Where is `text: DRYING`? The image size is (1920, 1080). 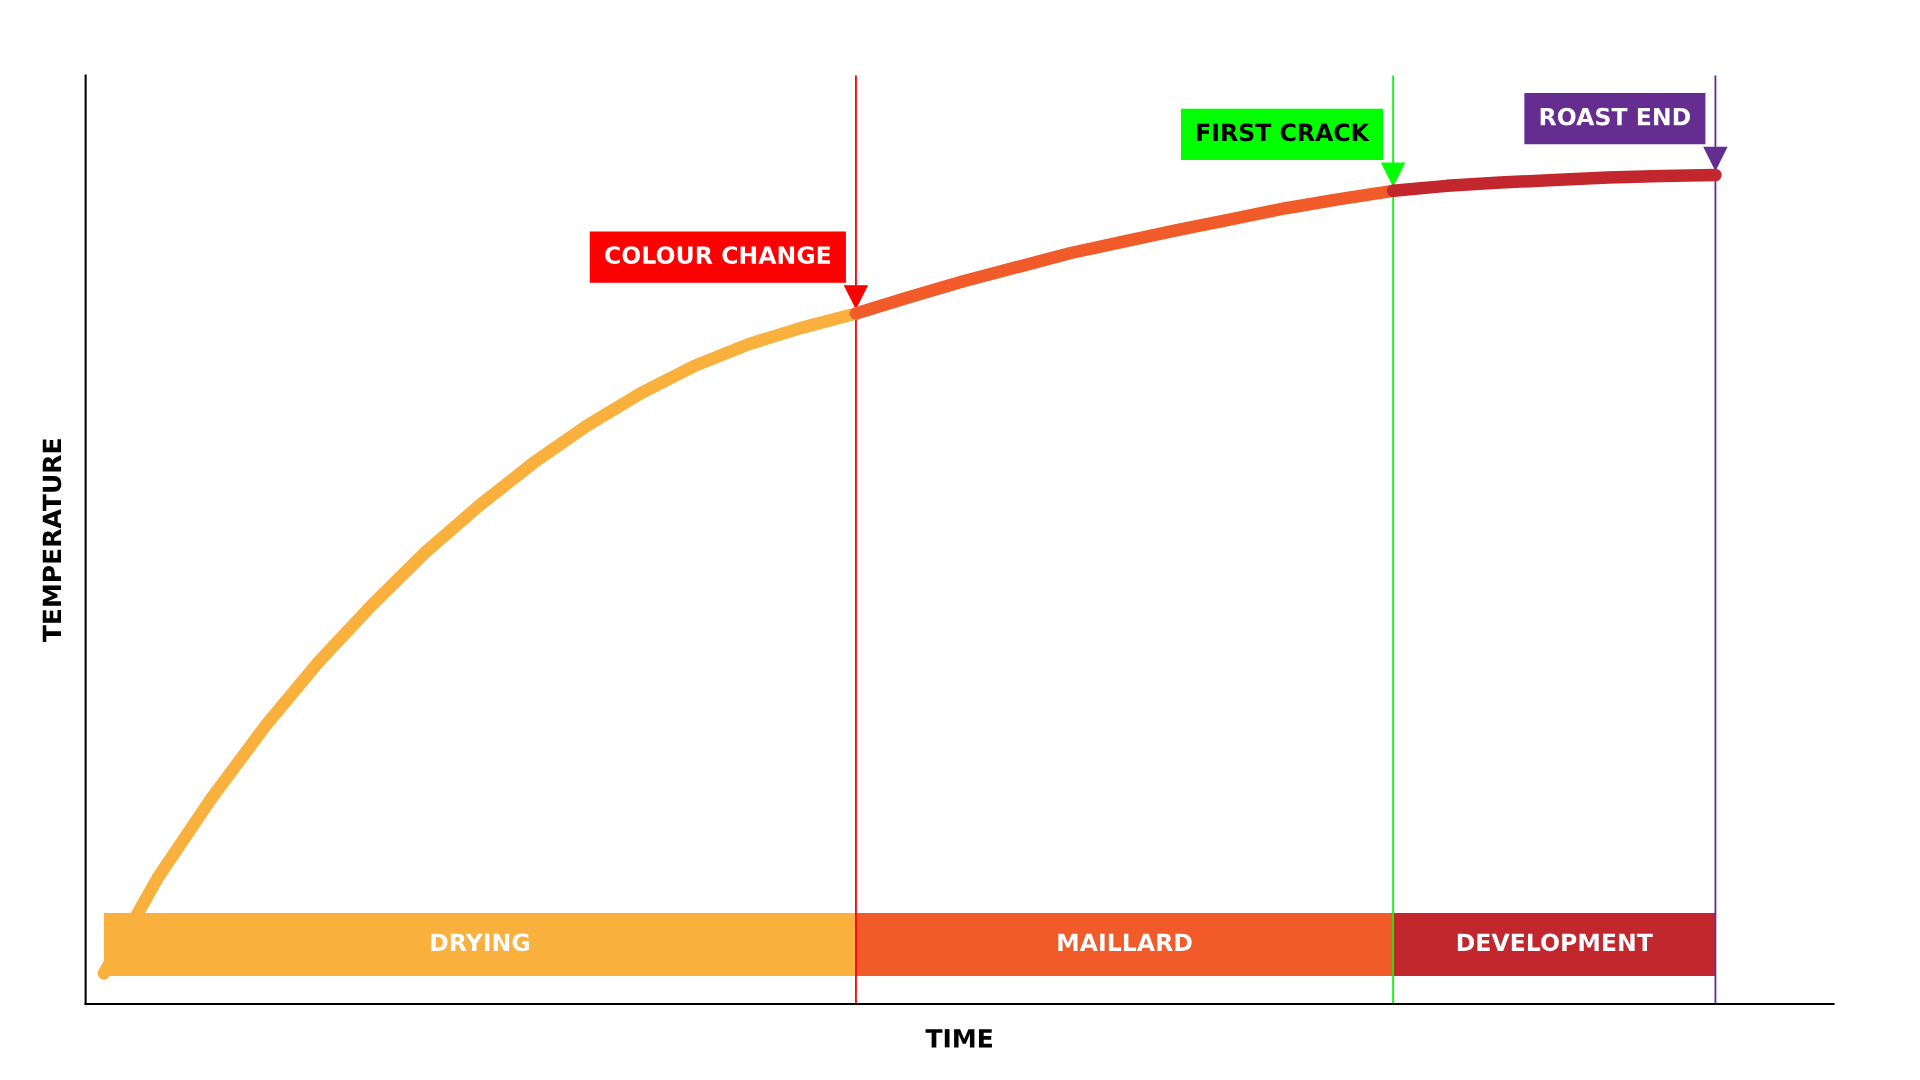 text: DRYING is located at coordinates (480, 942).